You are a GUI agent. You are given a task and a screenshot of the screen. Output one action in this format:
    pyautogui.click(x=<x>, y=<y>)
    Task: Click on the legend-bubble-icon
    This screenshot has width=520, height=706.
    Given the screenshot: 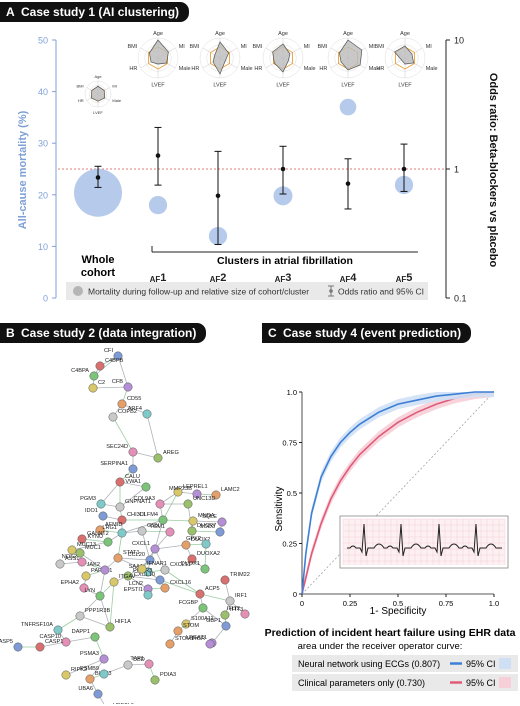 What is the action you would take?
    pyautogui.click(x=78, y=291)
    